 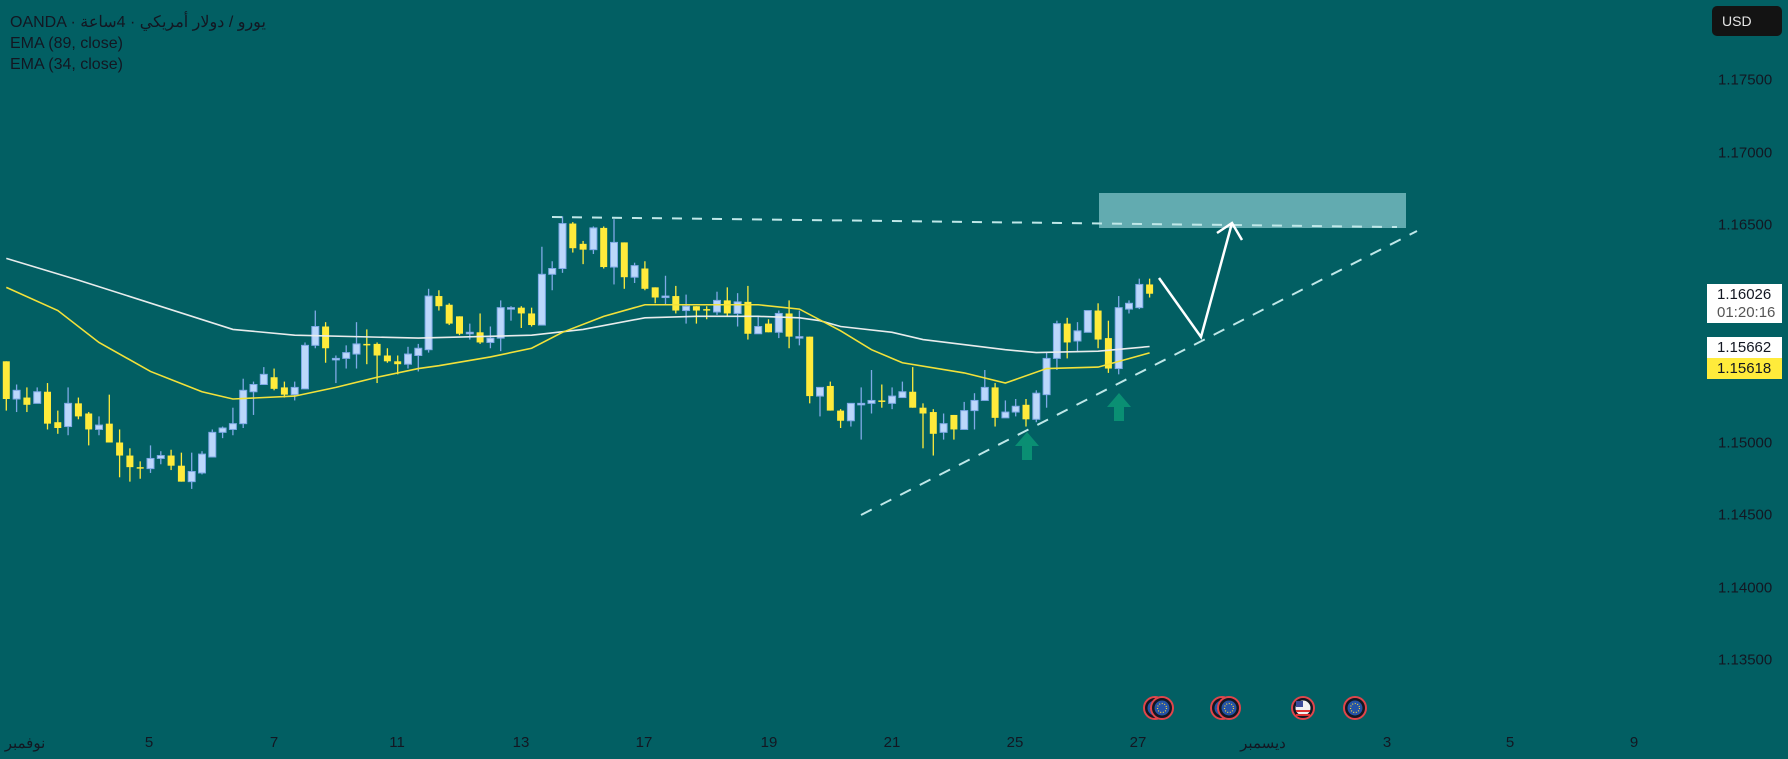 I want to click on time-tick-label: 21, so click(x=892, y=742).